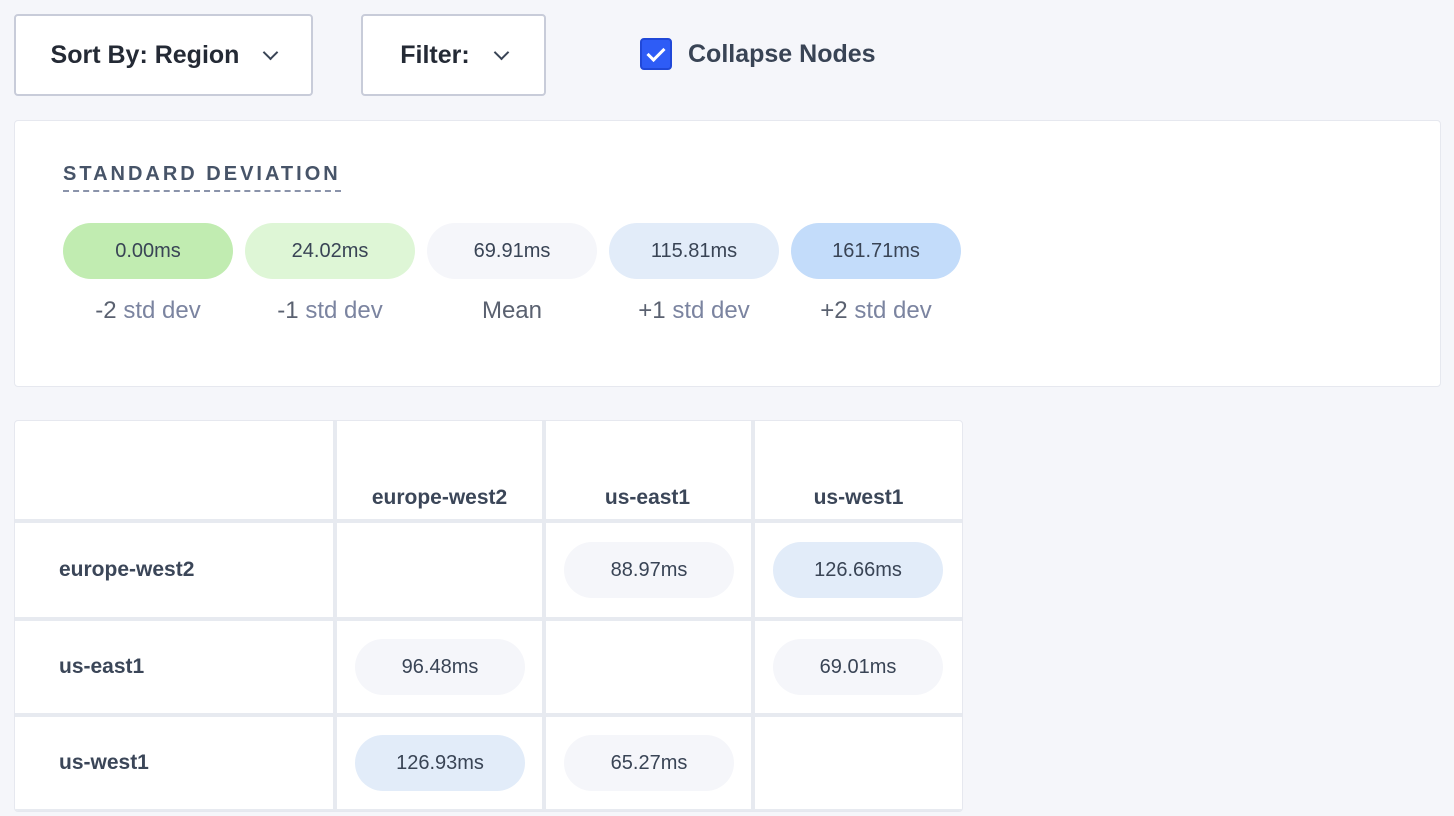 The width and height of the screenshot is (1454, 816). What do you see at coordinates (148, 310) in the screenshot?
I see `std-dev-label: -2 std dev` at bounding box center [148, 310].